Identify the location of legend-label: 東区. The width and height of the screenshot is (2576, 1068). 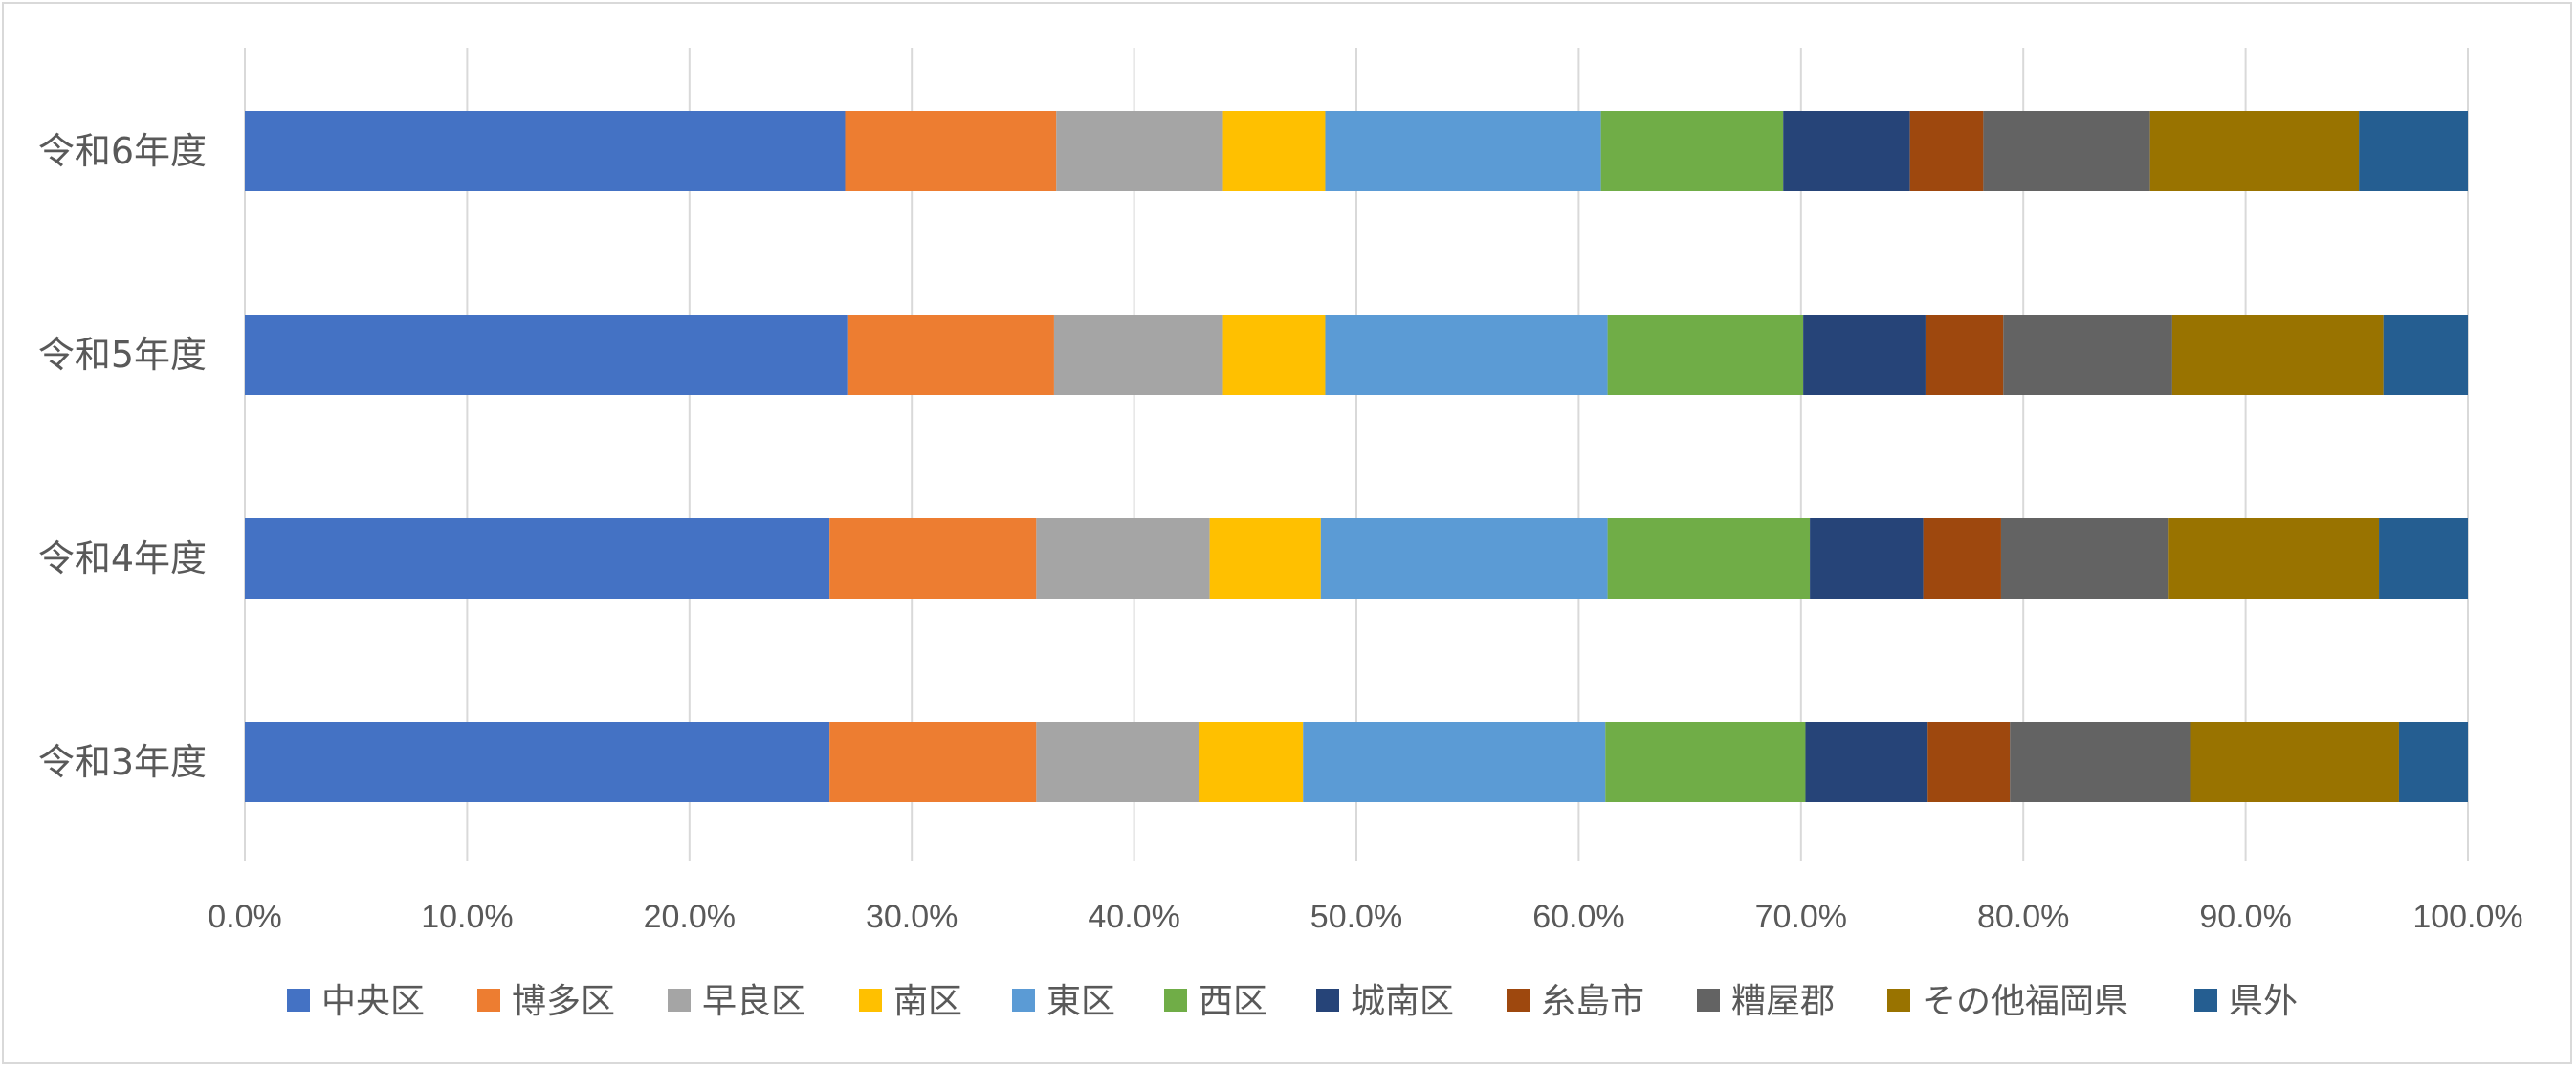
(1080, 1001).